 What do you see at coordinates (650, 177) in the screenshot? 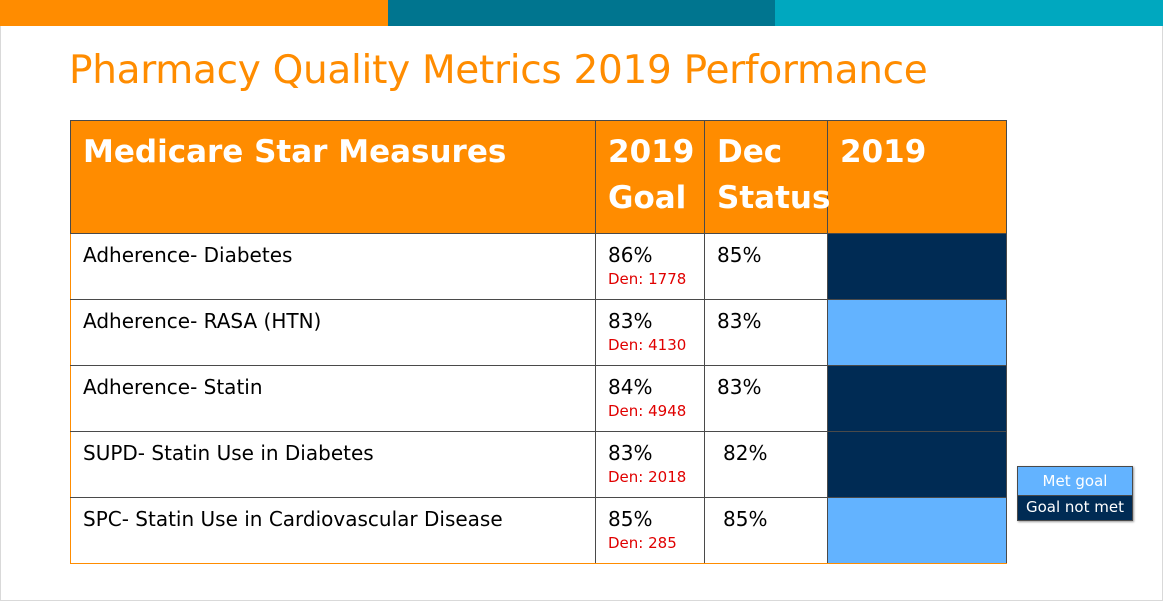
I see `header-goal: 2019 Goal` at bounding box center [650, 177].